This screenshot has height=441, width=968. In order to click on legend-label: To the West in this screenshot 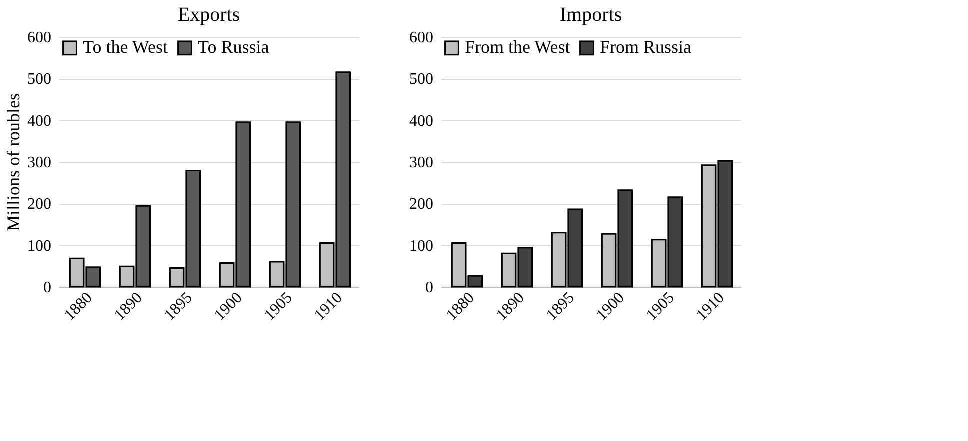, I will do `click(125, 47)`.